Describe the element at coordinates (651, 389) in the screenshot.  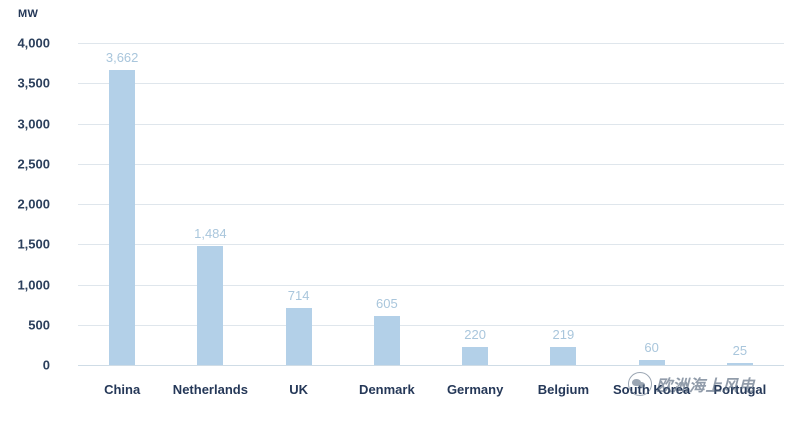
I see `x-axis-category-label: South Korea` at that location.